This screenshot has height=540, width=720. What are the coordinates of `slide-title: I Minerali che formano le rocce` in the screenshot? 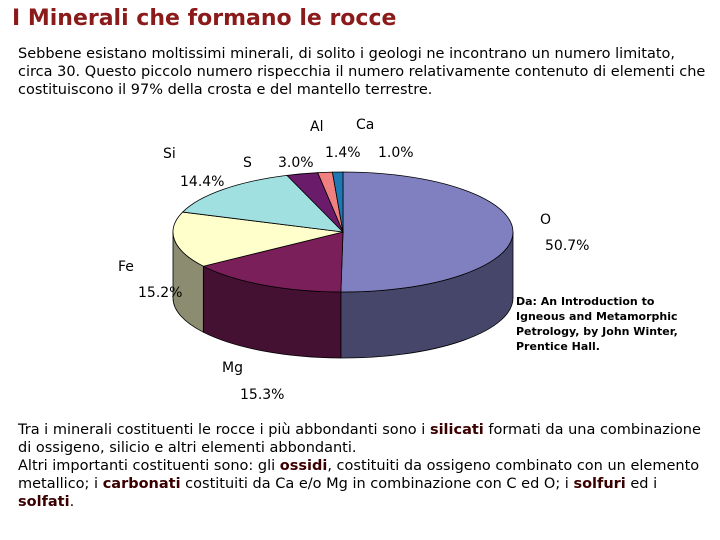 It's located at (204, 18).